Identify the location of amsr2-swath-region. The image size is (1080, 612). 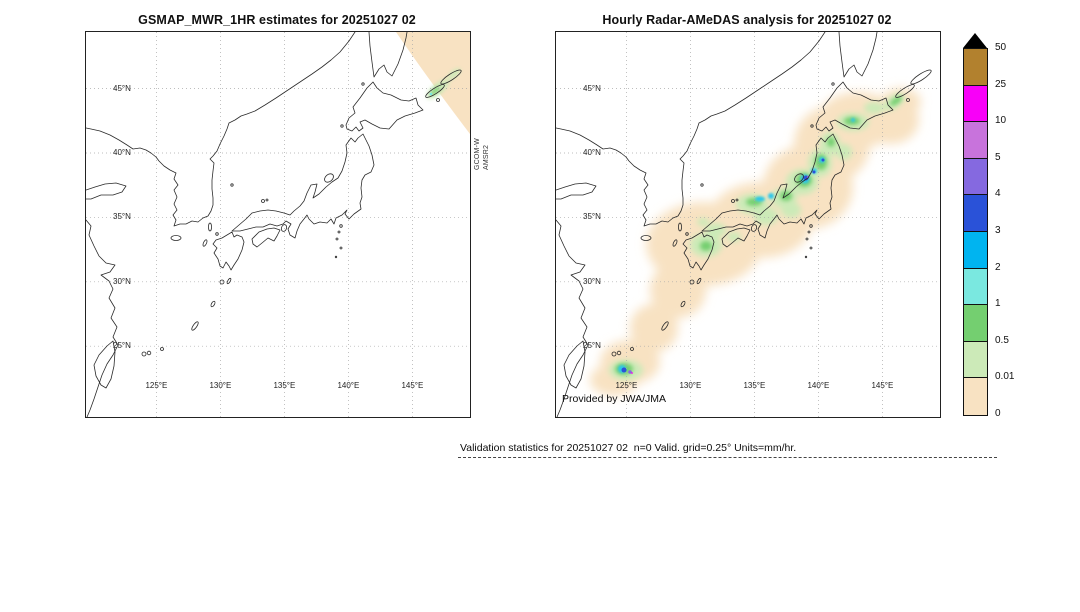
(433, 83).